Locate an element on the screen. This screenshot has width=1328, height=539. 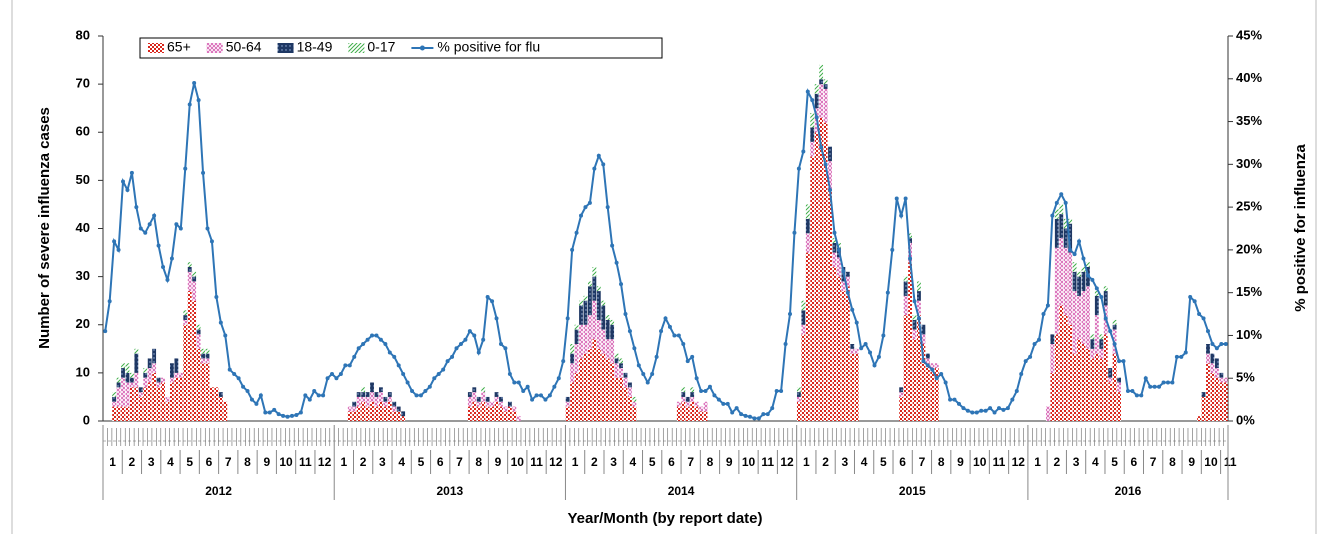
month-label: 12 is located at coordinates (1019, 462).